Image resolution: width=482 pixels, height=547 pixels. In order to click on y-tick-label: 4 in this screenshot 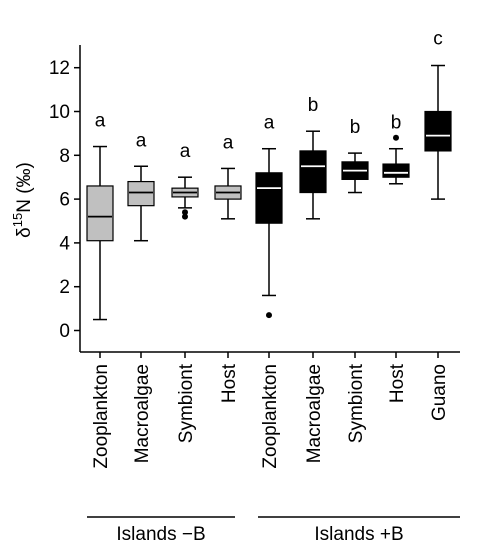, I will do `click(64, 243)`.